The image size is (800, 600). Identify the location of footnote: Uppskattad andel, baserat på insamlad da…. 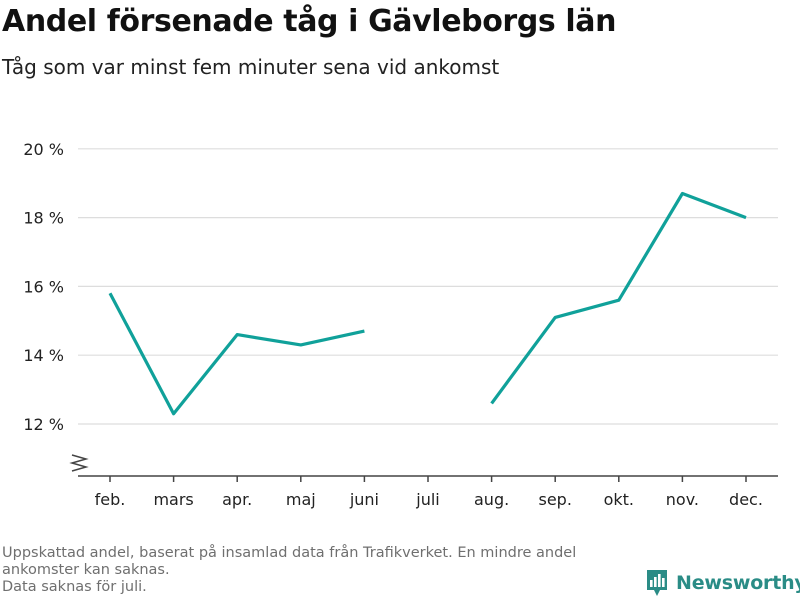
(322, 570).